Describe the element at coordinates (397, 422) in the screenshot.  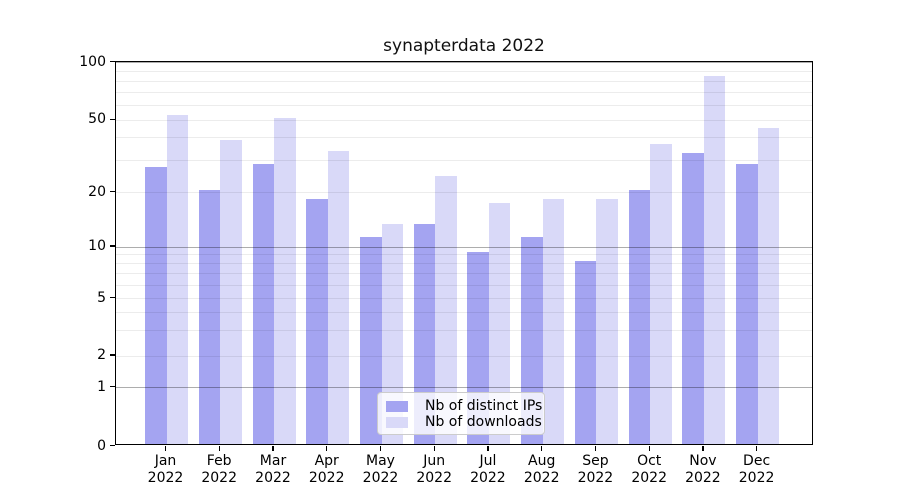
I see `legend-swatch-downloads` at that location.